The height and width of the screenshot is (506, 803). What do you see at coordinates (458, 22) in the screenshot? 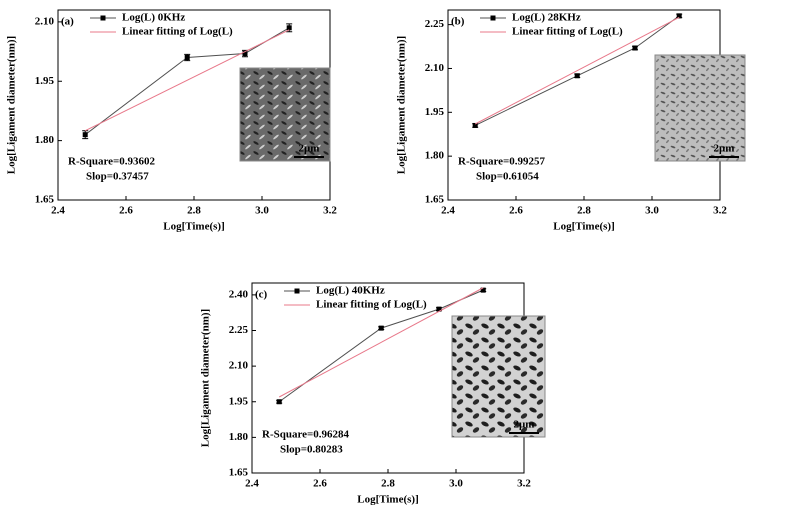
I see `panel-label: (b)` at bounding box center [458, 22].